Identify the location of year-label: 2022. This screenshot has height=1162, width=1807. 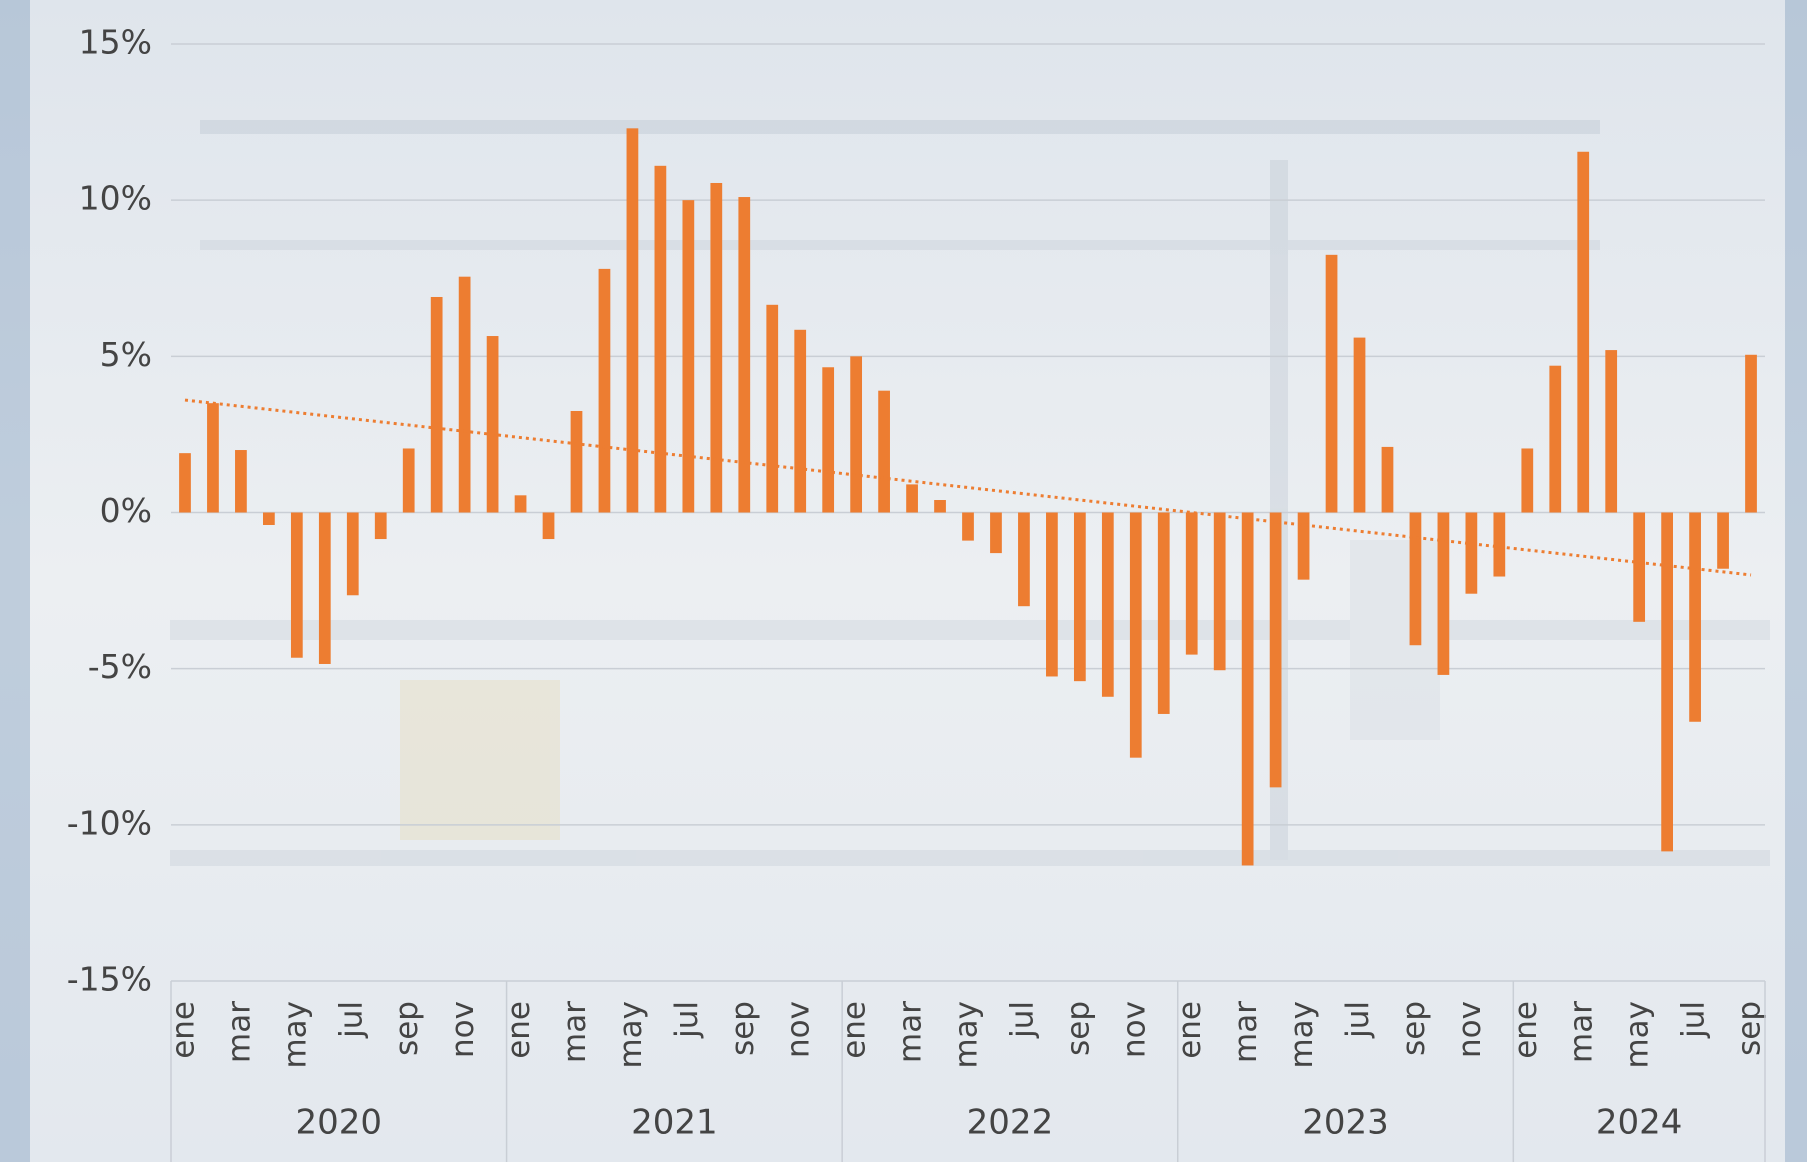
(1010, 1123).